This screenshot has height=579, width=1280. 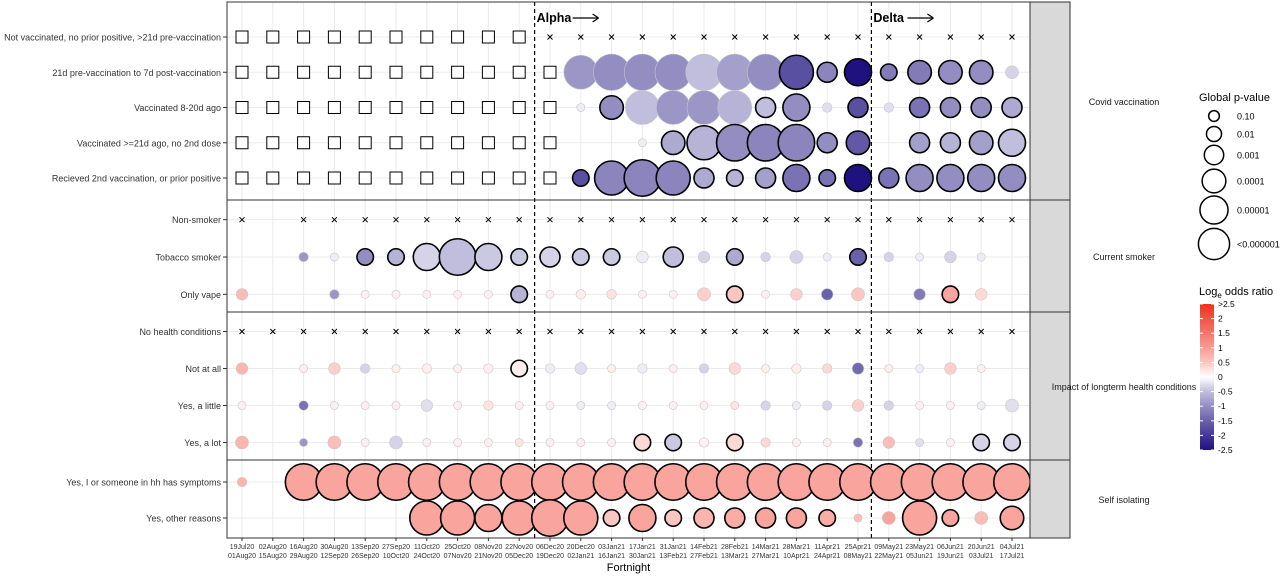 What do you see at coordinates (1224, 333) in the screenshot?
I see `color-legend-label: 1.5` at bounding box center [1224, 333].